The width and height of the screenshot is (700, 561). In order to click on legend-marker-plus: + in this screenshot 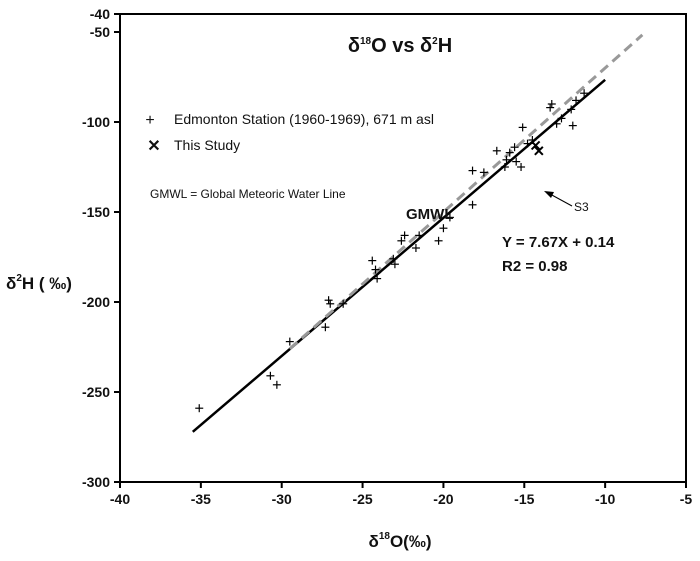, I will do `click(149, 120)`.